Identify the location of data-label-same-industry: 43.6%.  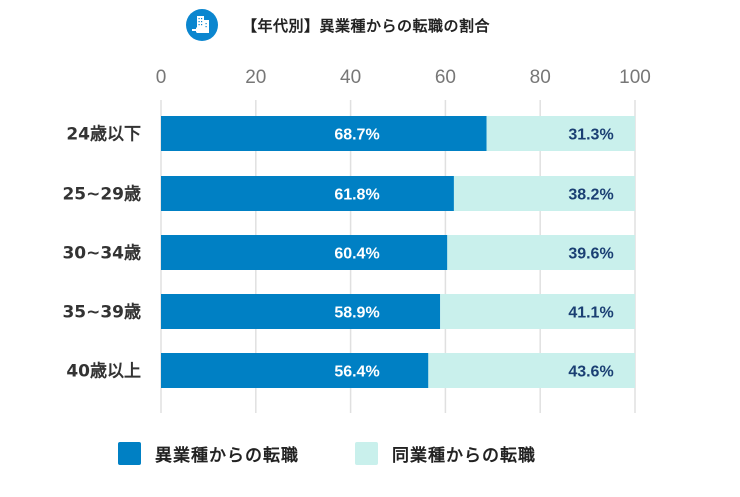
(590, 372).